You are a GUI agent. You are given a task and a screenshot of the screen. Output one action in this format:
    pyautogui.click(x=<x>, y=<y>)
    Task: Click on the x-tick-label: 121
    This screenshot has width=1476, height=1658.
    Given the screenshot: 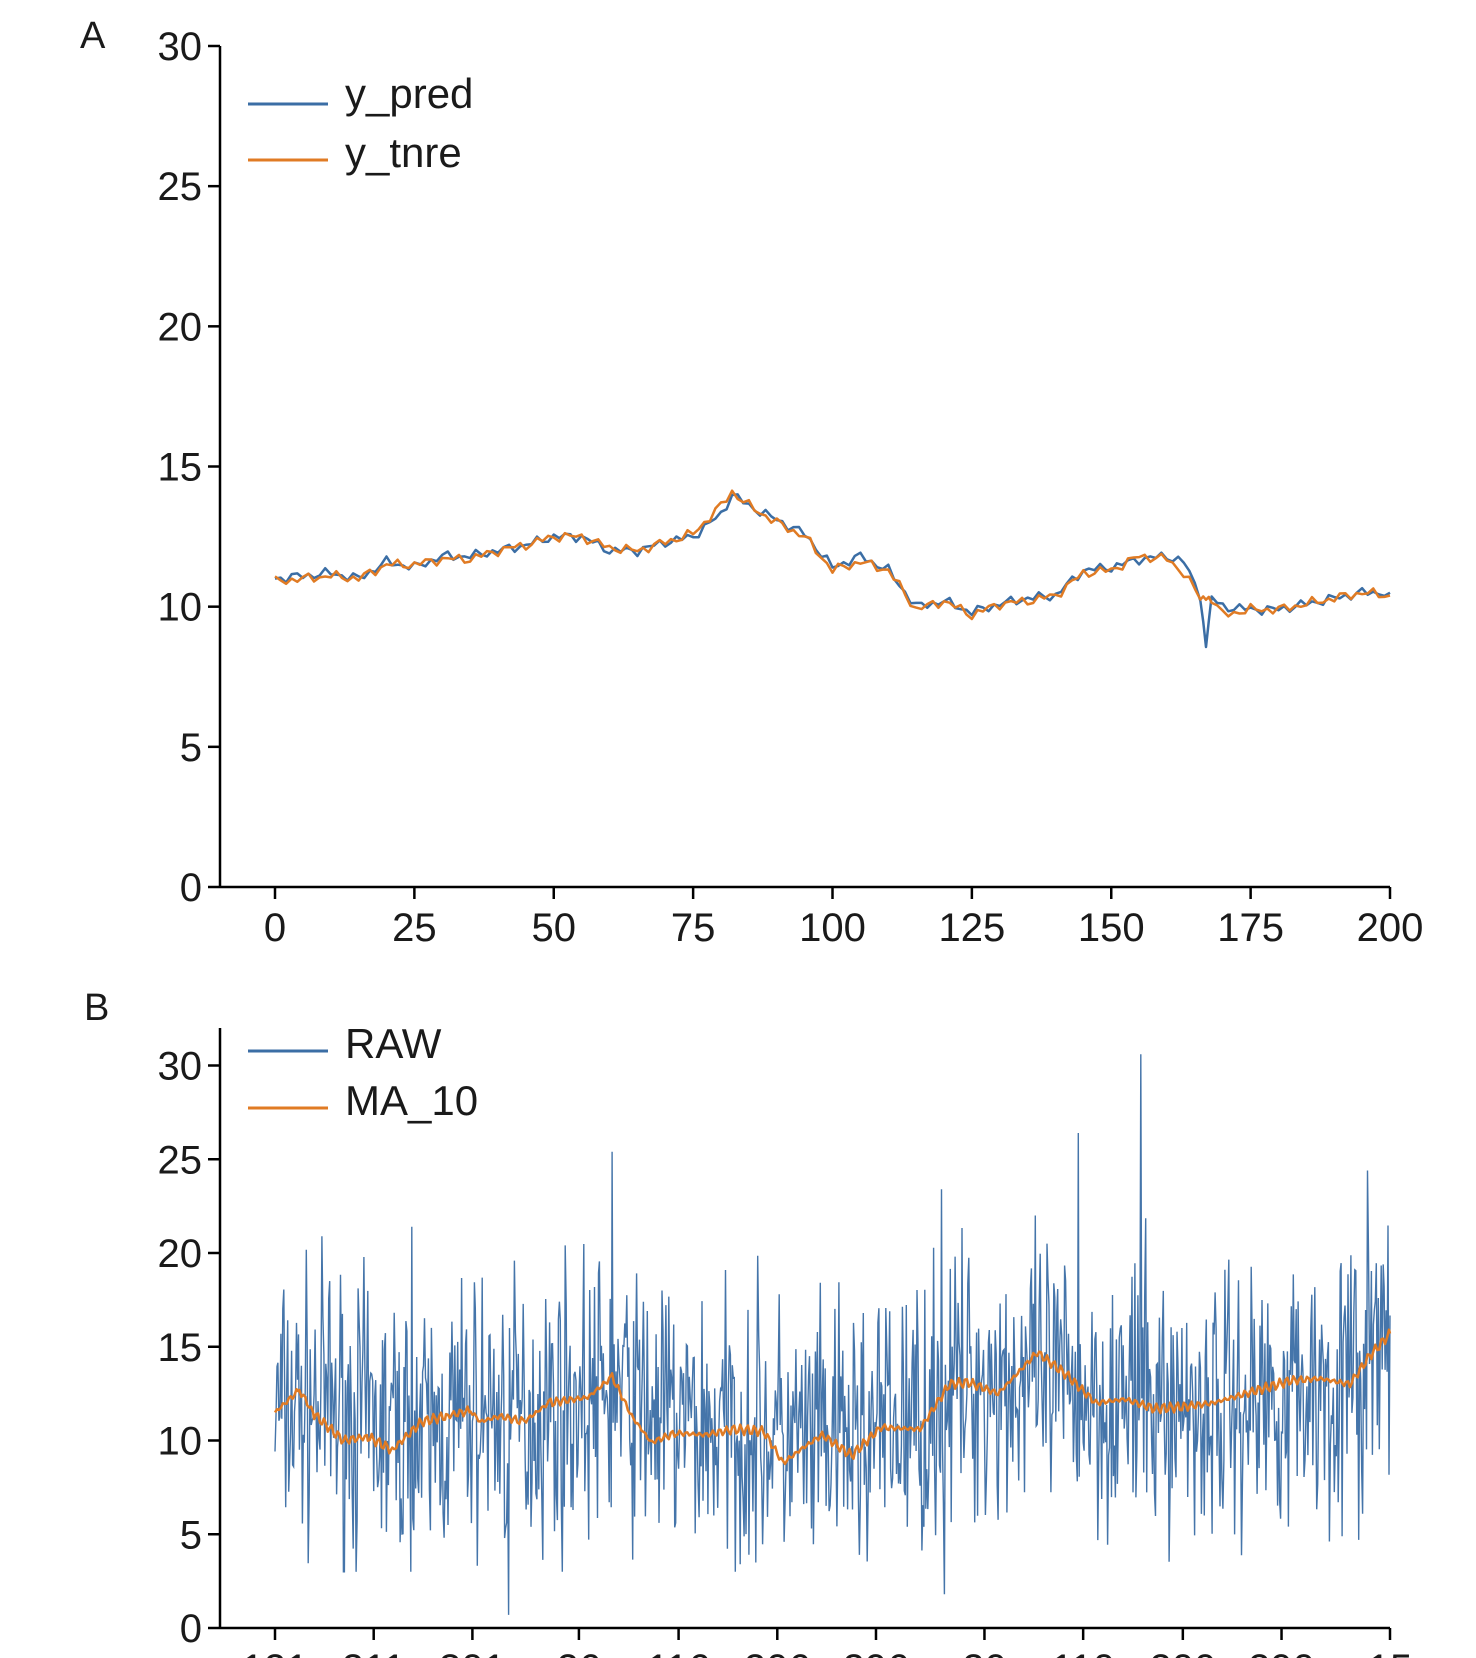 What is the action you would take?
    pyautogui.click(x=275, y=1652)
    